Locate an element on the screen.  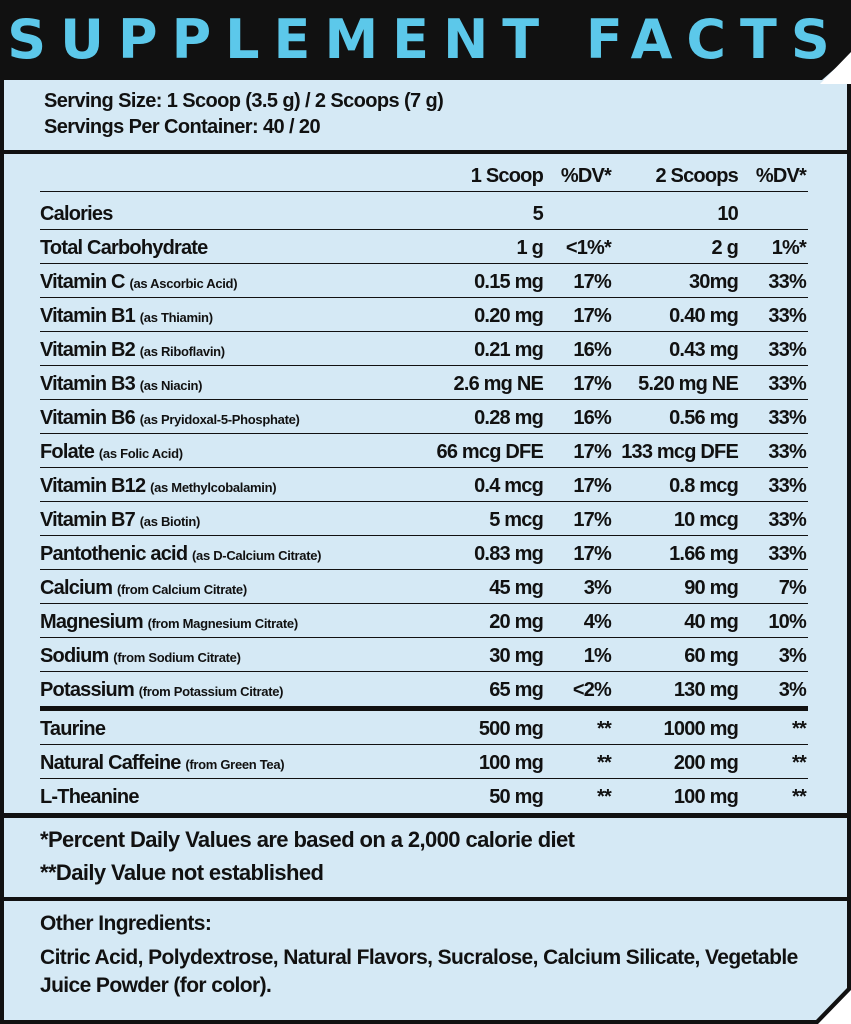
nutrient-label: Vitamin C is located at coordinates (82, 282).